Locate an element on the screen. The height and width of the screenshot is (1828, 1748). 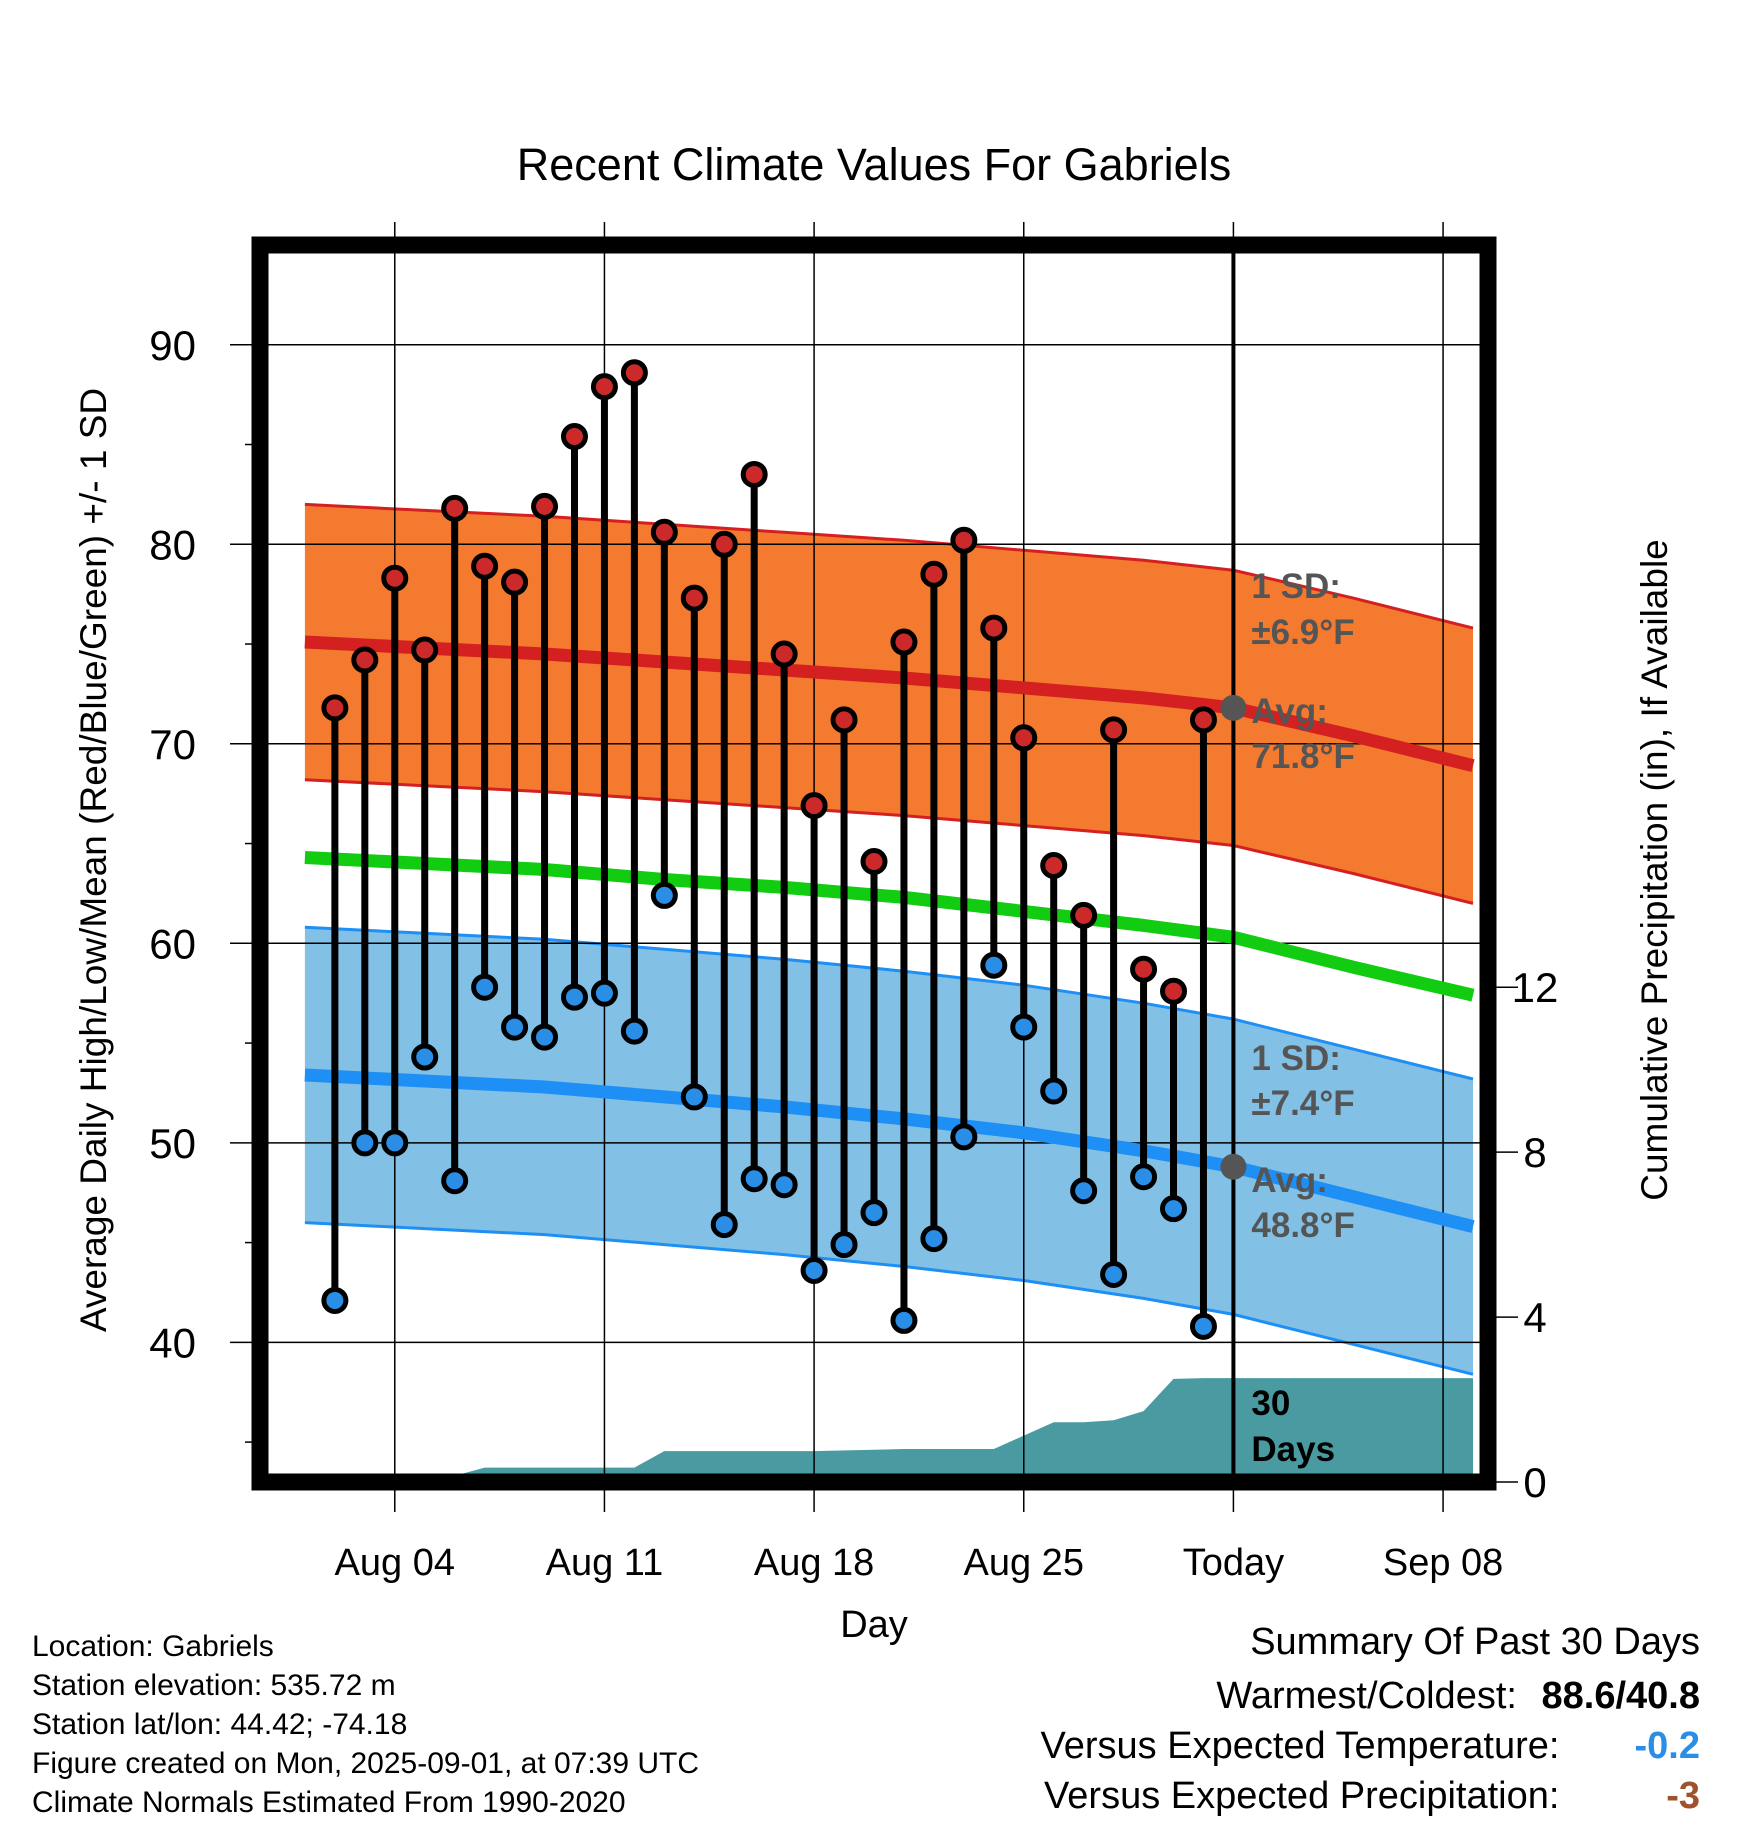
precip-vs-expected-label: Versus Expected Precipitation: is located at coordinates (1302, 1796).